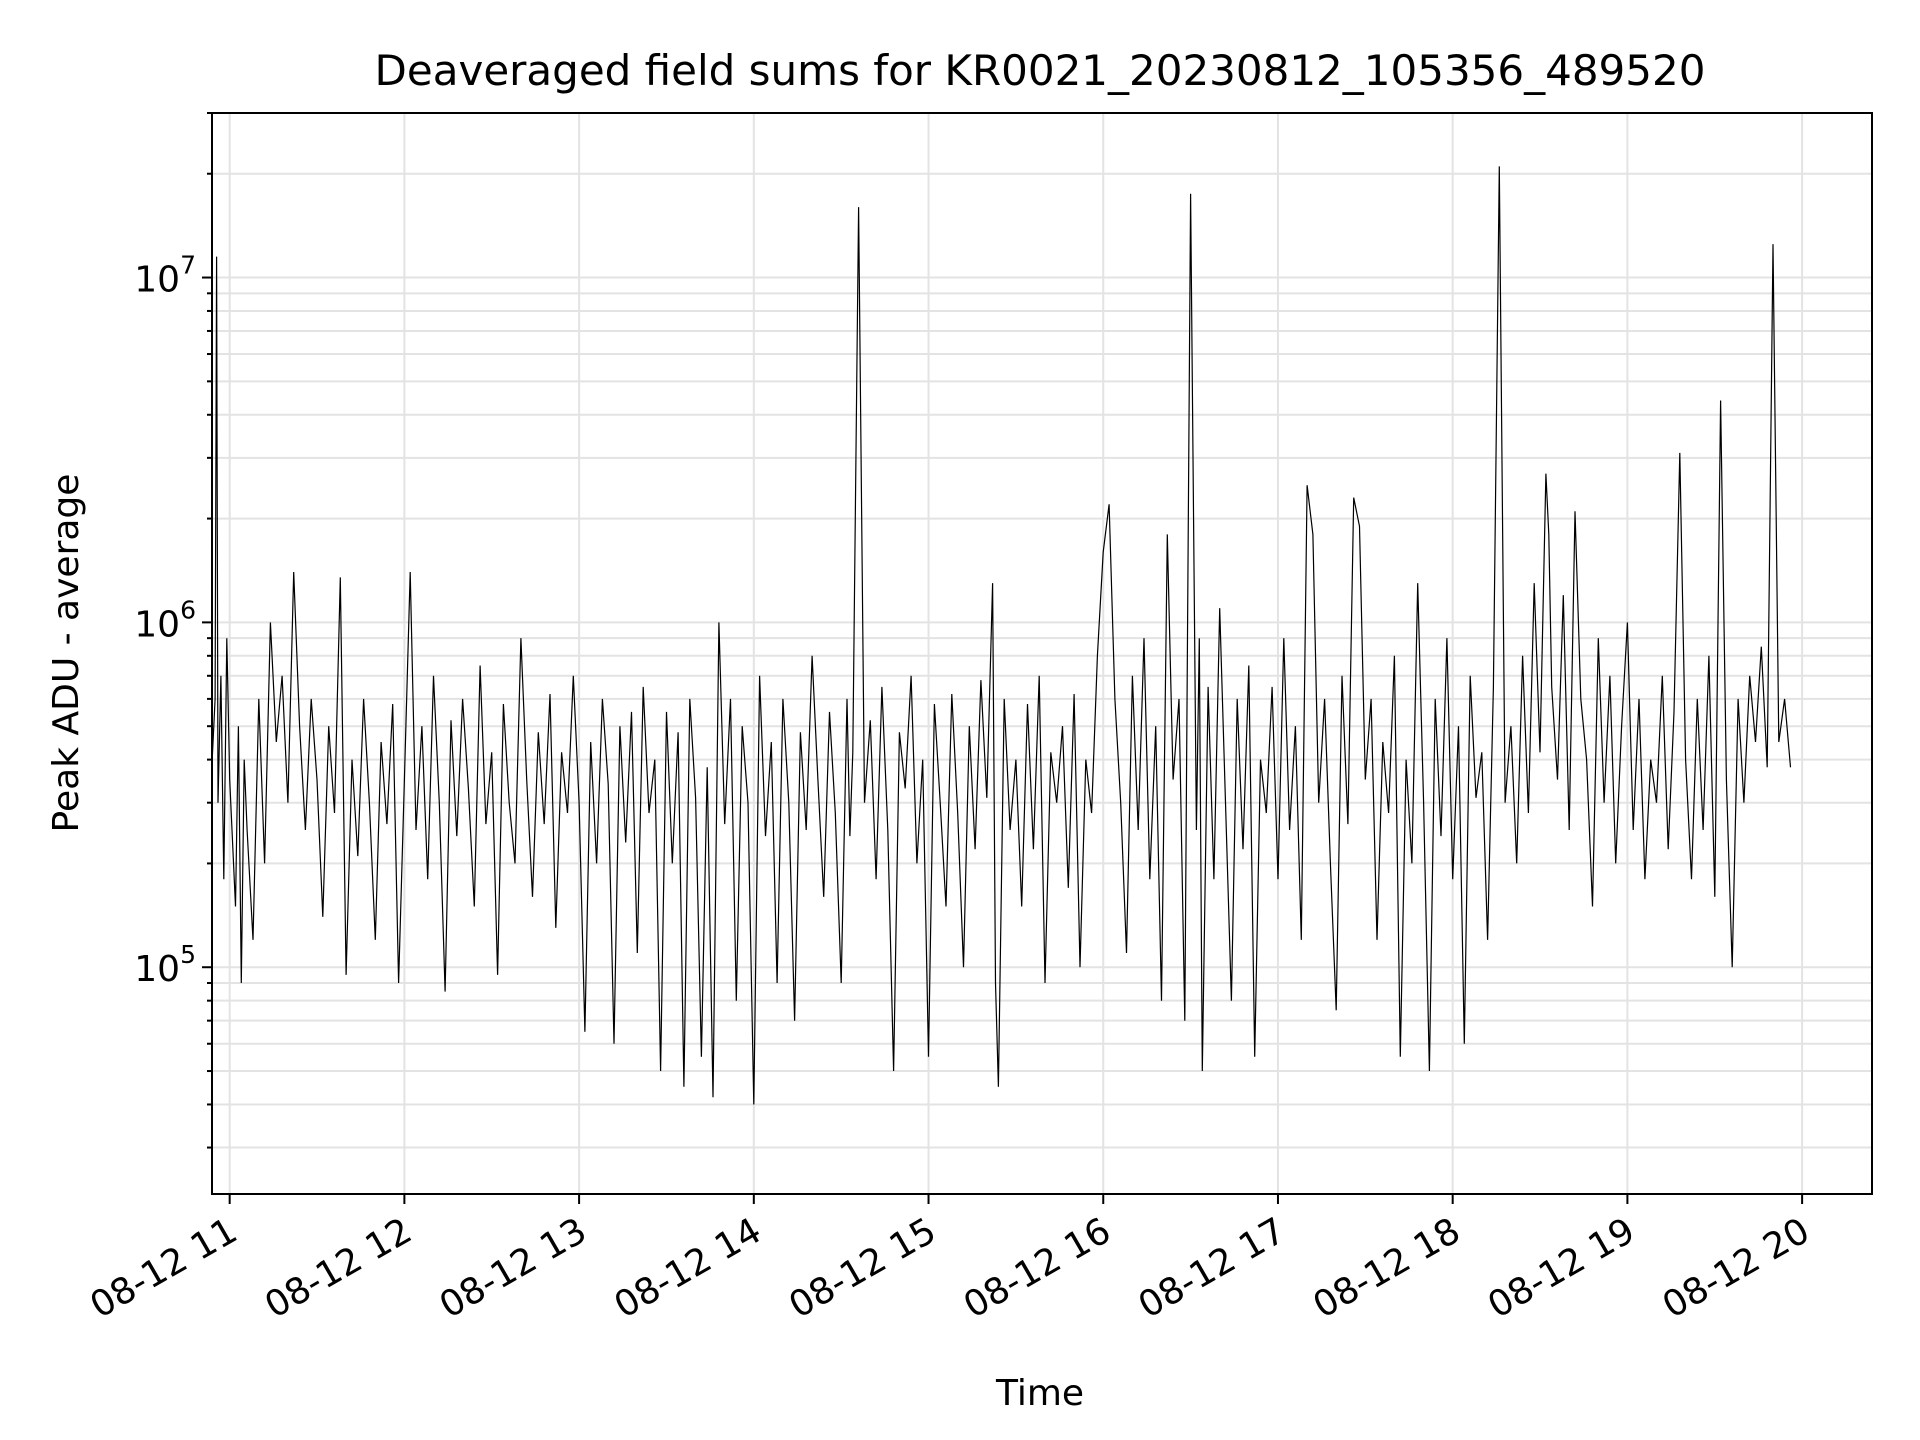  I want to click on y-tick-label: 10⁷, so click(165, 276).